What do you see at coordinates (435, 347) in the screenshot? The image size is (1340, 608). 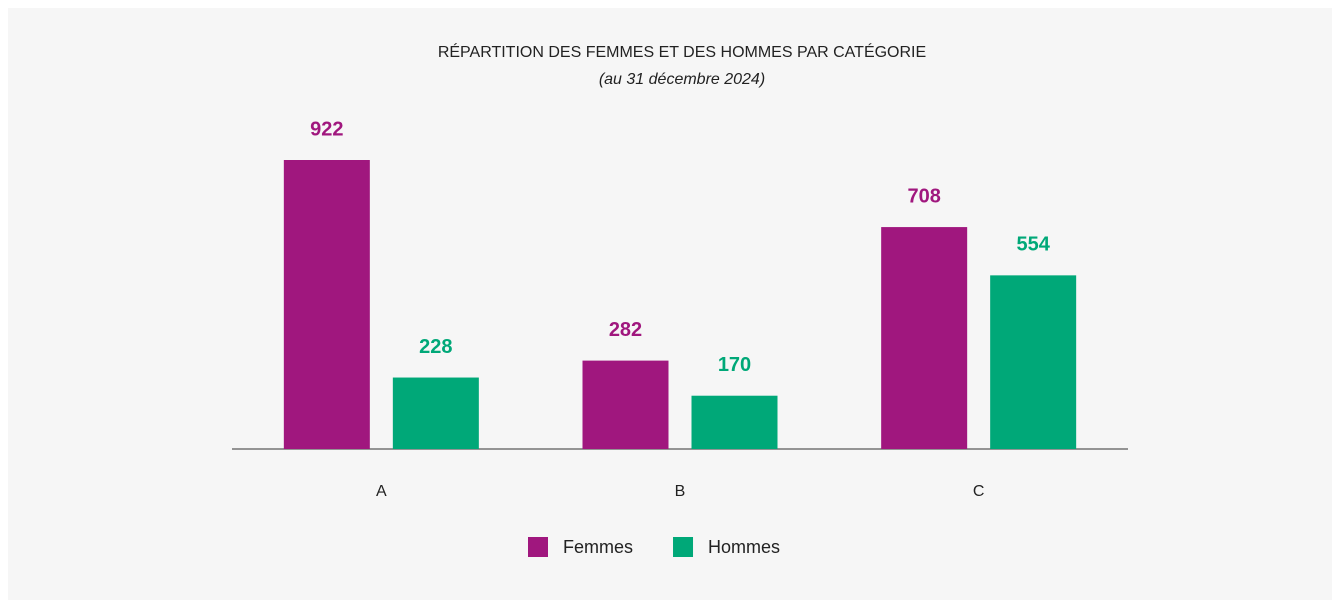 I see `data-label: 228` at bounding box center [435, 347].